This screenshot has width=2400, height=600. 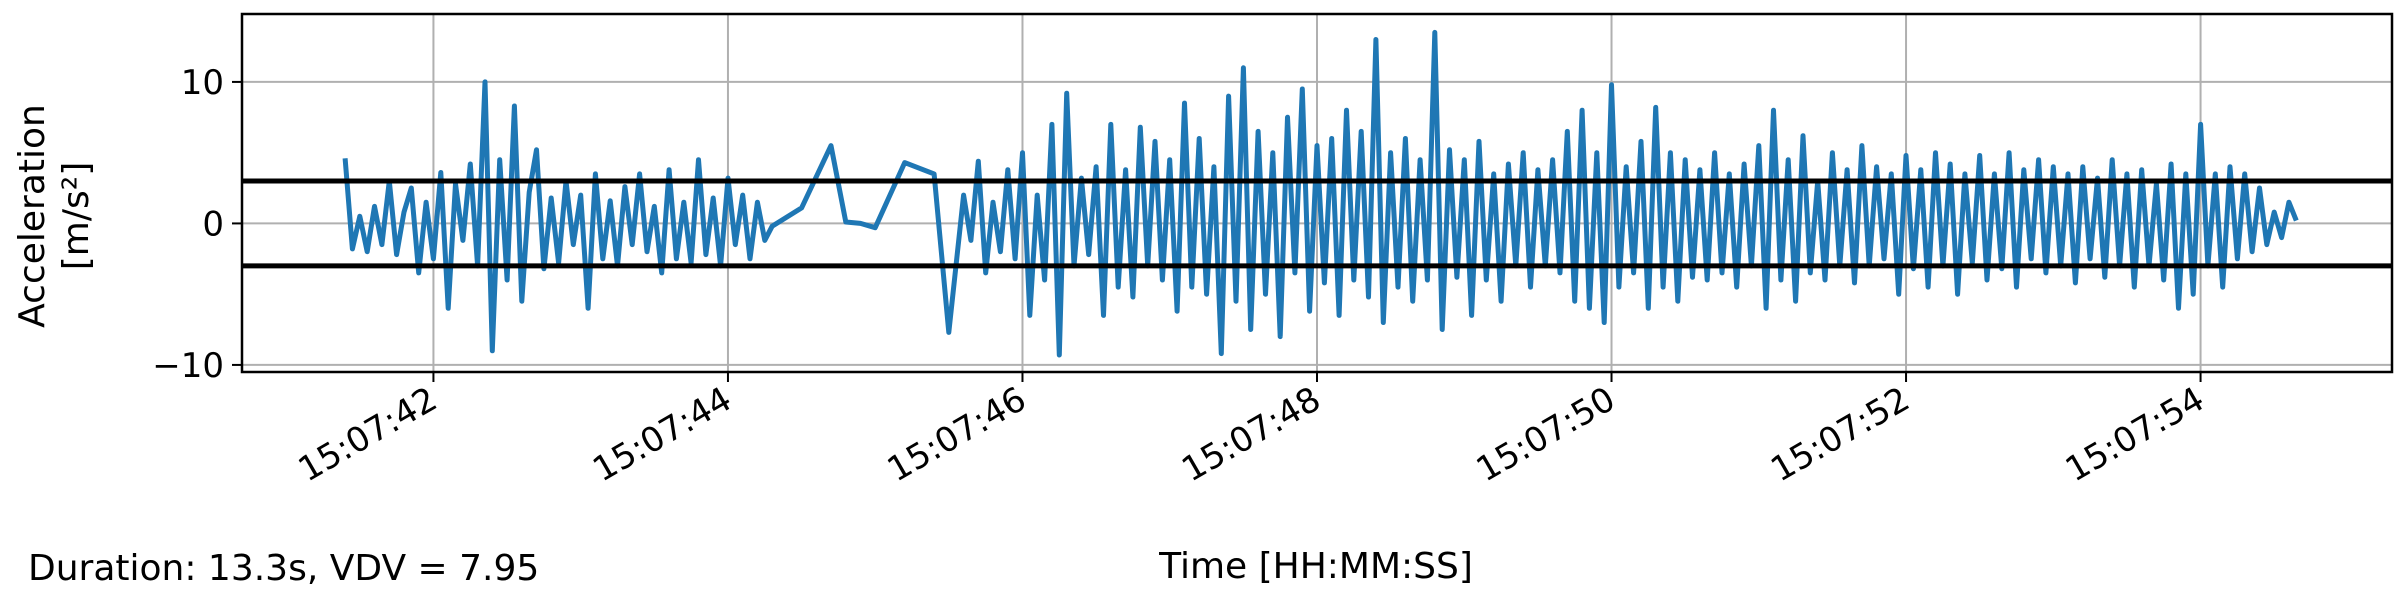 I want to click on y-axis-label-line1: Acceleration, so click(x=32, y=216).